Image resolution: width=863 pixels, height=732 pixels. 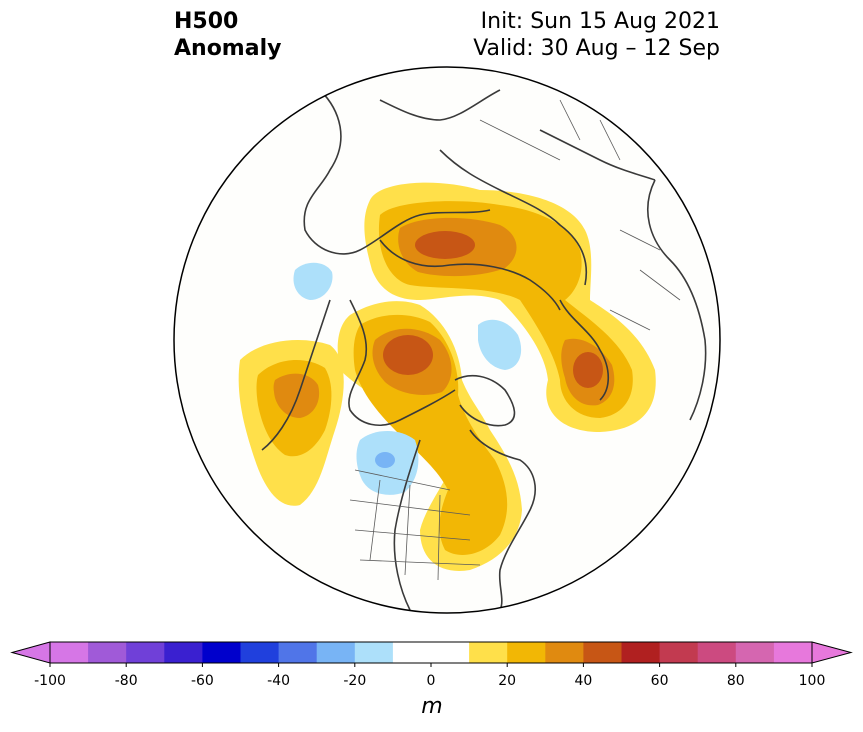 What do you see at coordinates (227, 35) in the screenshot?
I see `map-title: H500 Anomaly` at bounding box center [227, 35].